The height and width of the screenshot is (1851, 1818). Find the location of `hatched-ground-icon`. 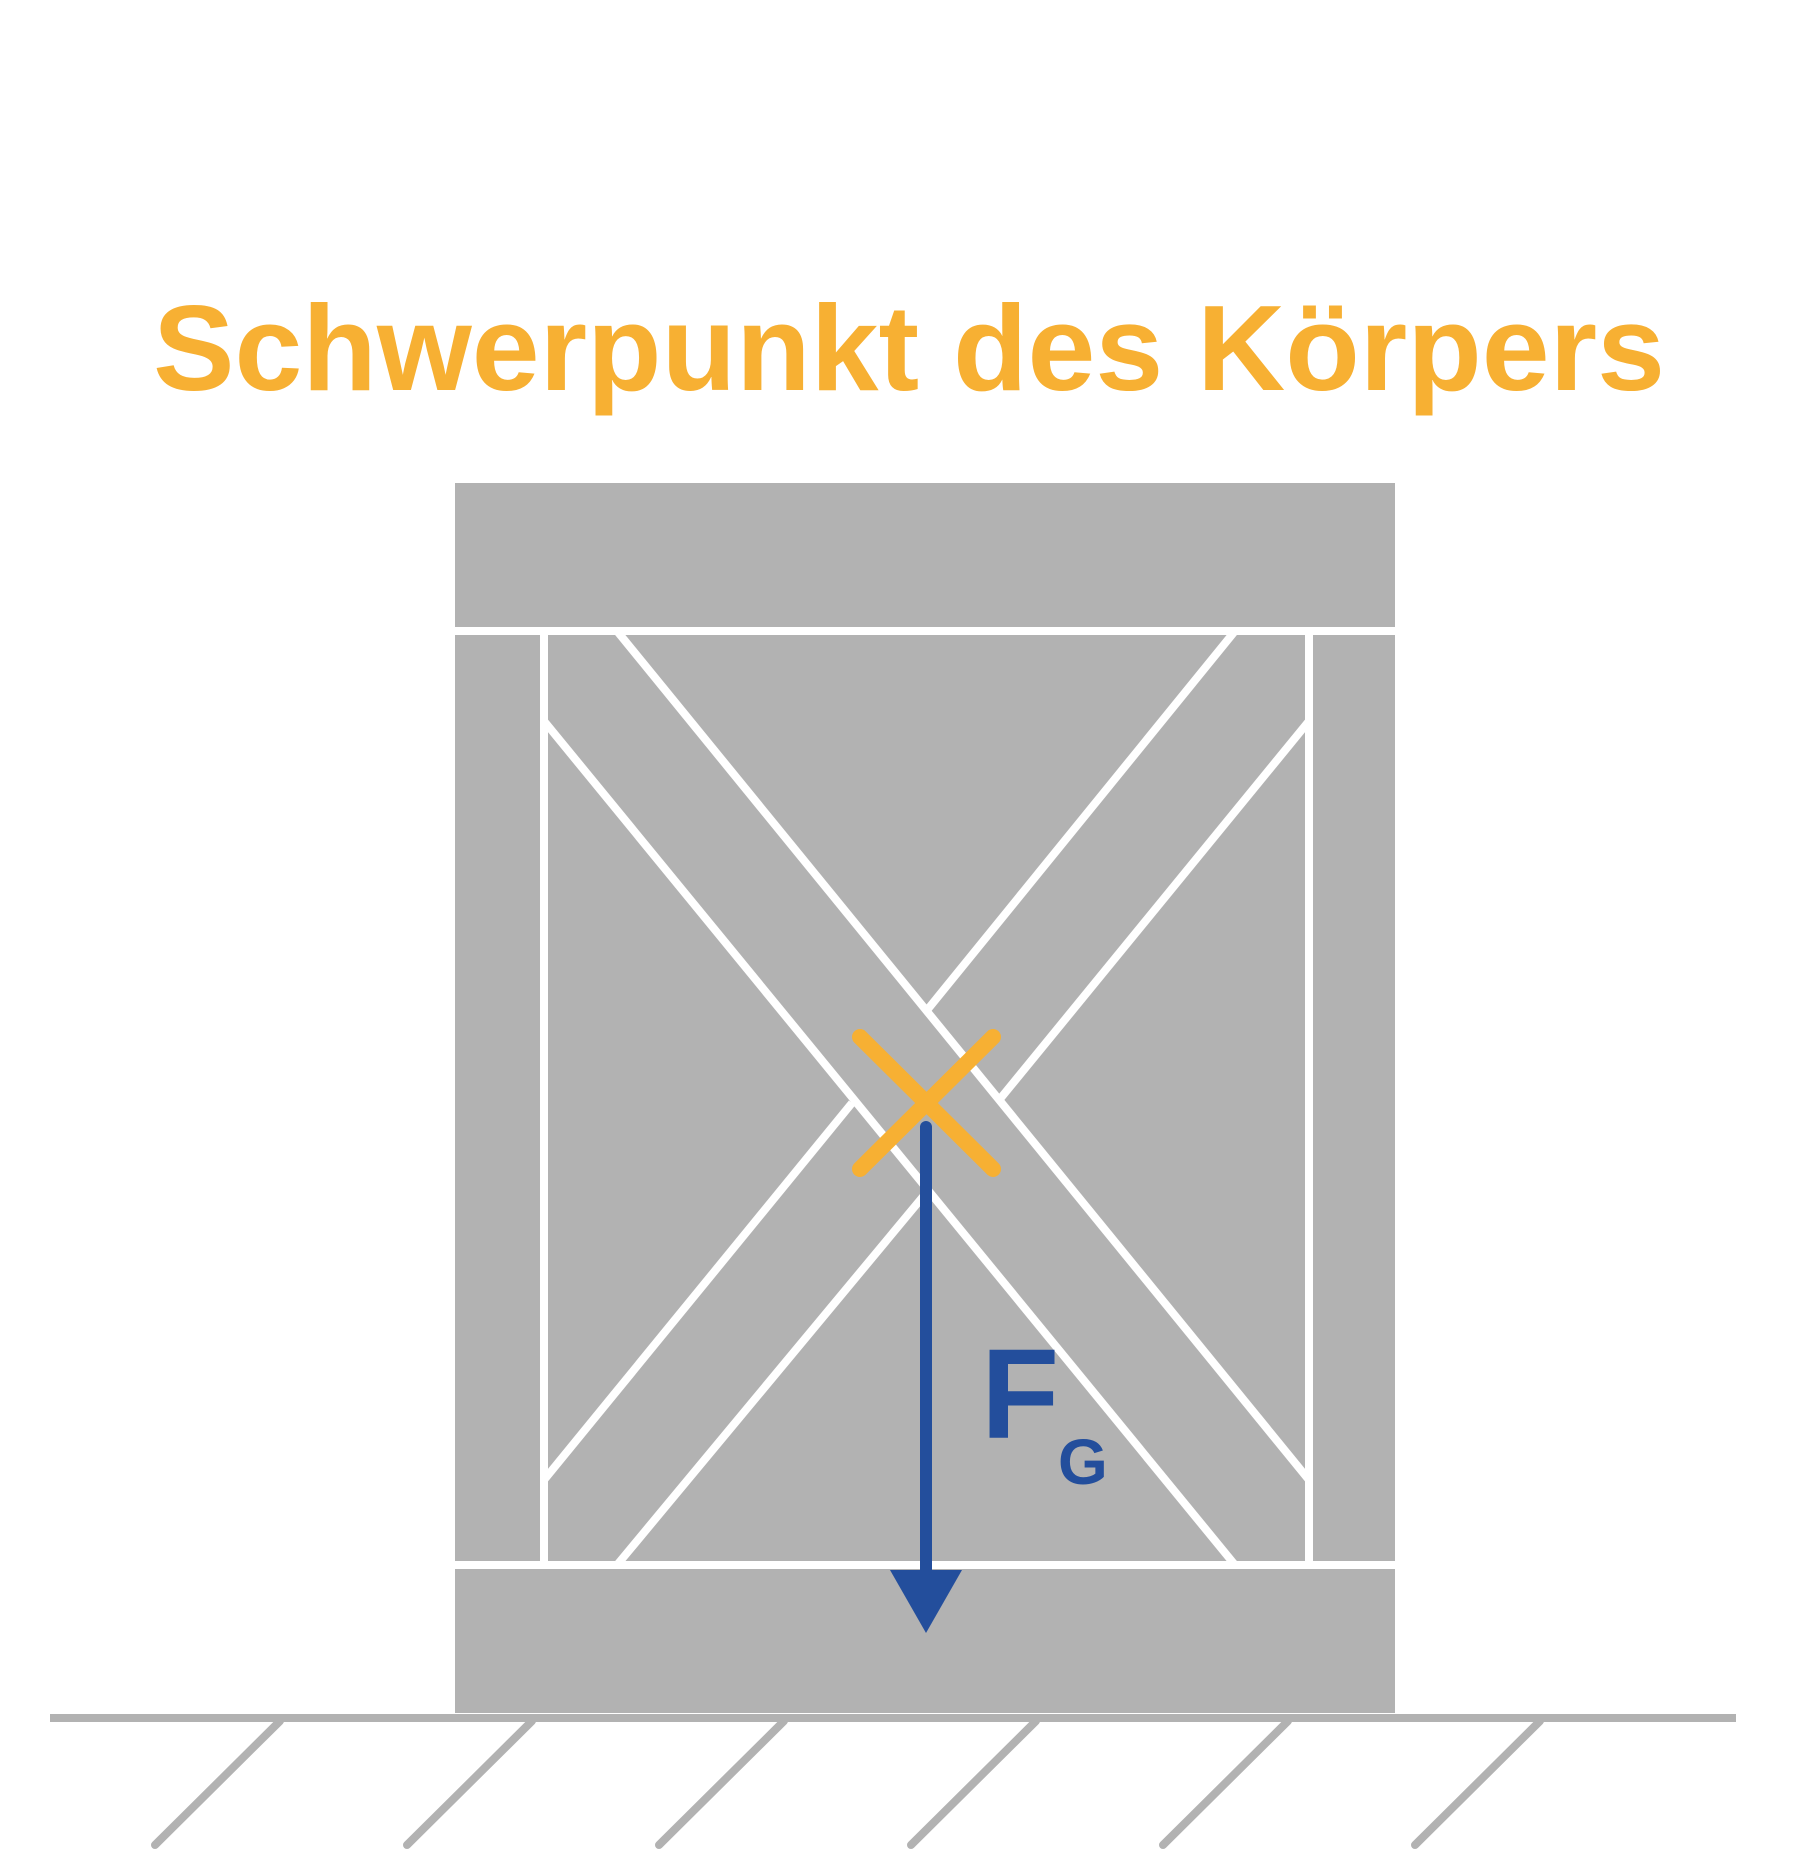

hatched-ground-icon is located at coordinates (847, 1783).